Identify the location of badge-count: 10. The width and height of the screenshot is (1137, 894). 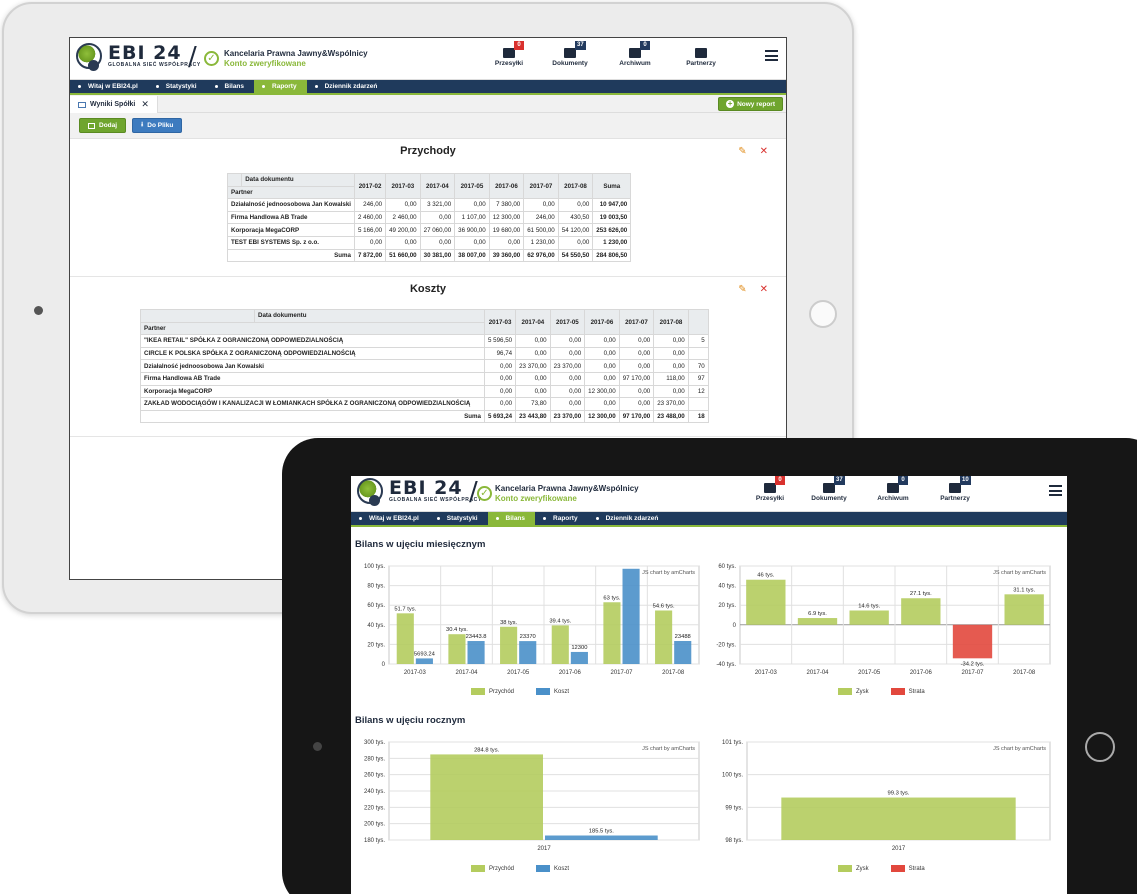
(965, 480).